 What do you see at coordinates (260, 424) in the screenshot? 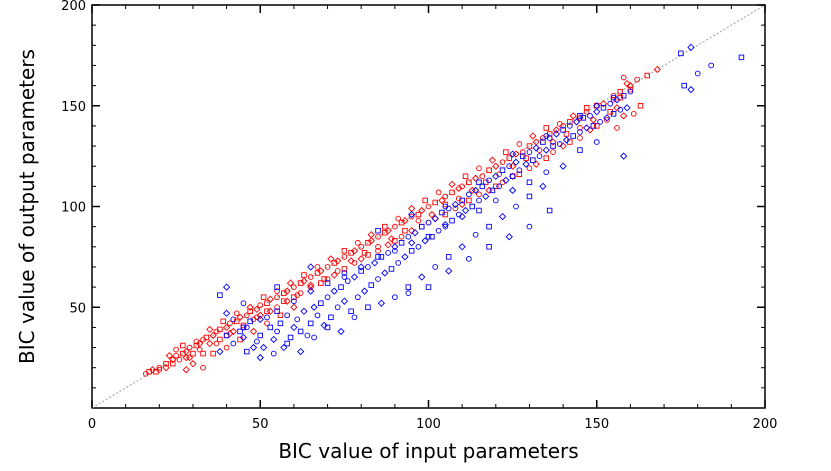
I see `x-tick-label: 50` at bounding box center [260, 424].